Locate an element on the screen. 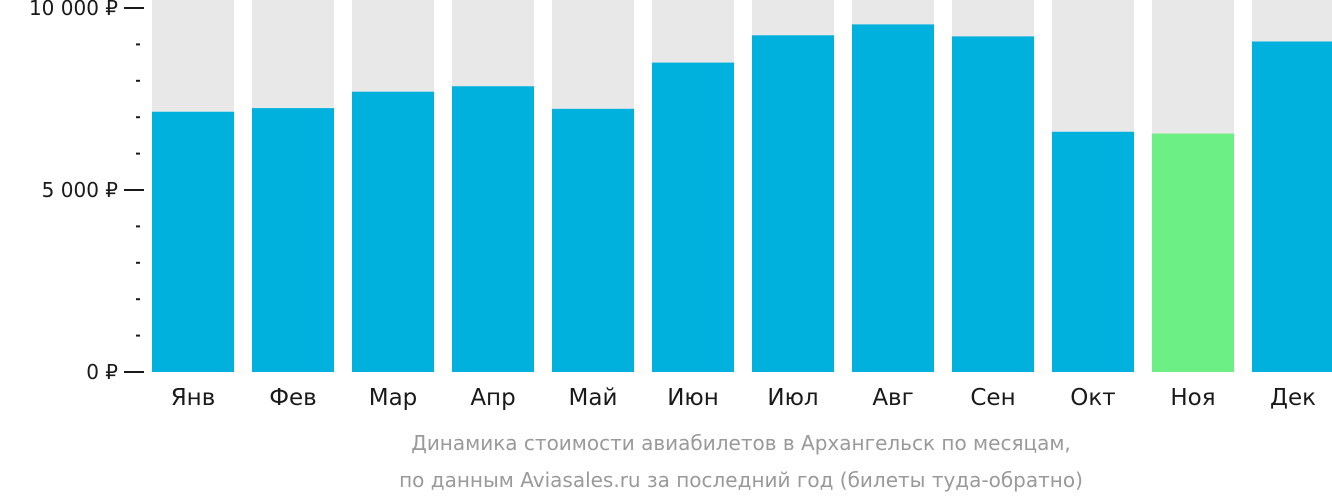 Image resolution: width=1332 pixels, height=502 pixels. y-tick-label-3: 10 000 ₽ is located at coordinates (73, 10).